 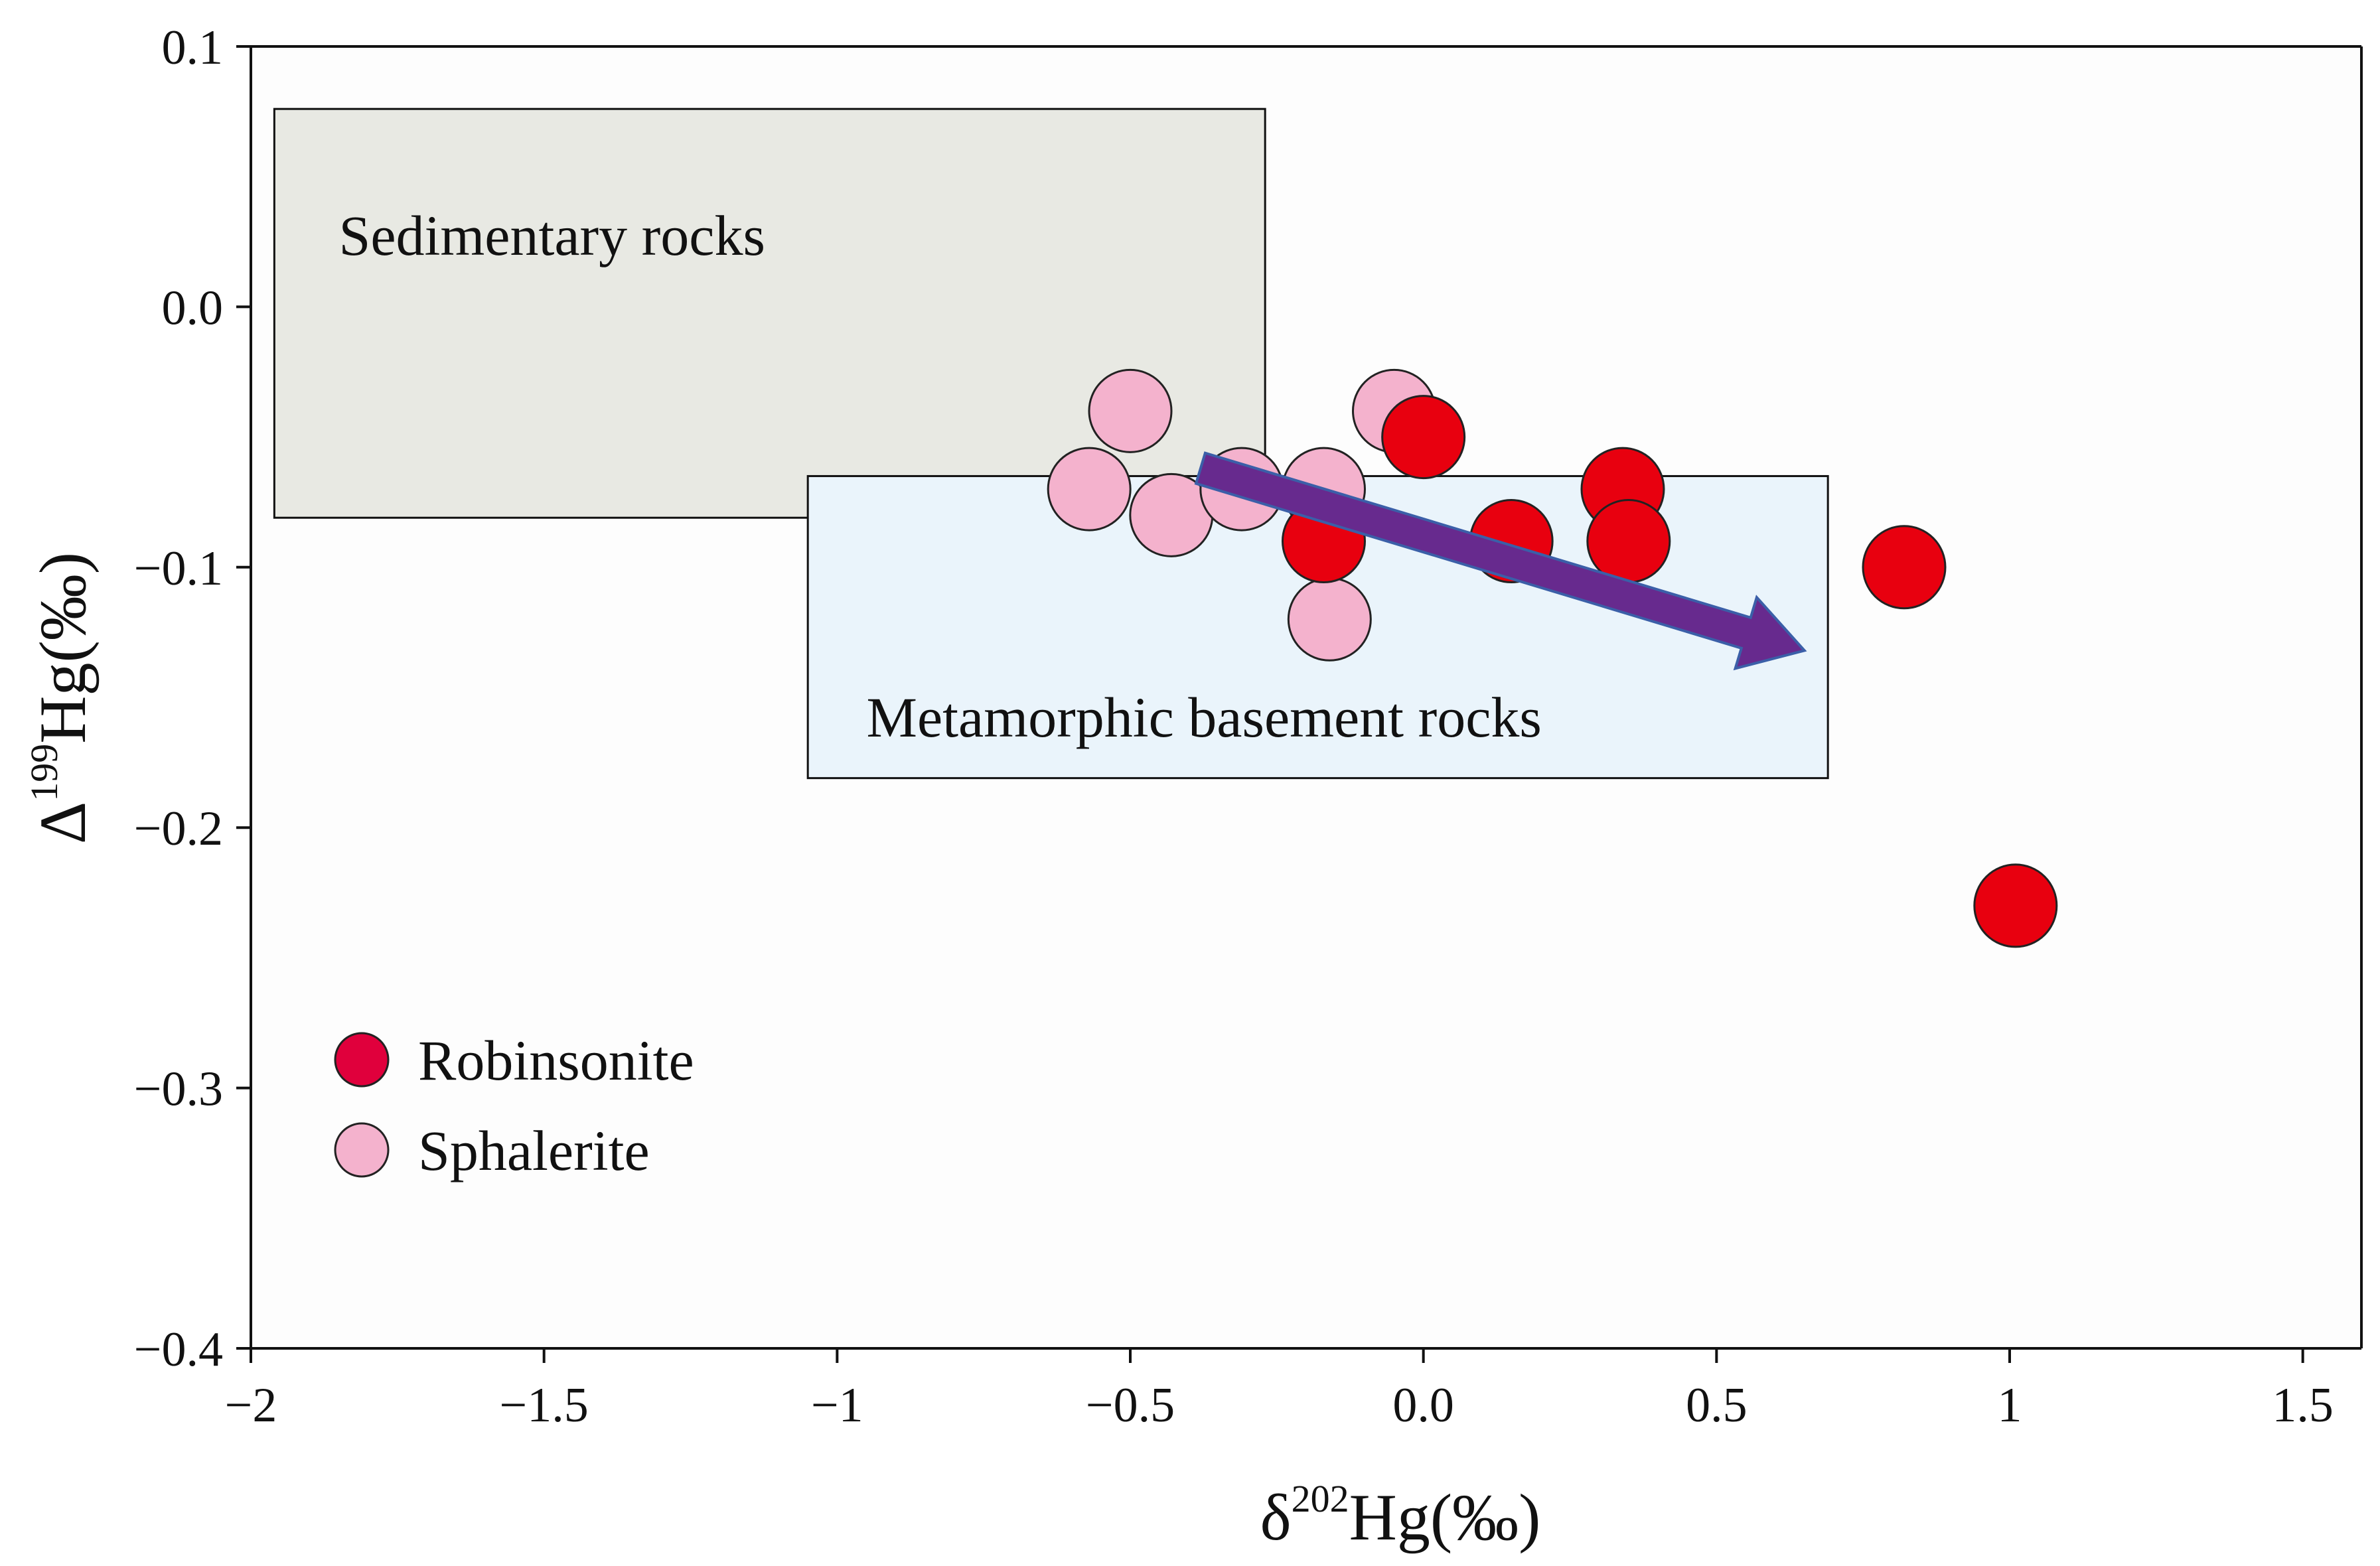 What do you see at coordinates (178, 1089) in the screenshot?
I see `y-tick-label-5: −0.3` at bounding box center [178, 1089].